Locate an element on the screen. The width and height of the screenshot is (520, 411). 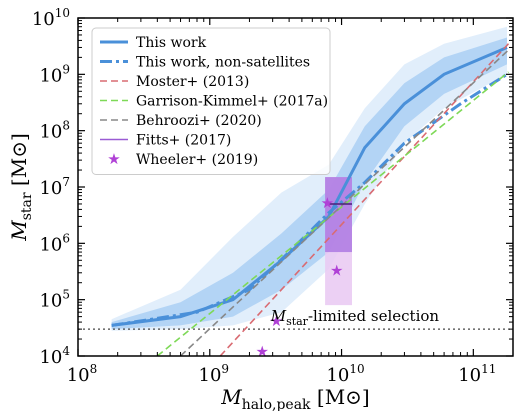
y-tick-label-2: 10⁶ is located at coordinates (54, 243).